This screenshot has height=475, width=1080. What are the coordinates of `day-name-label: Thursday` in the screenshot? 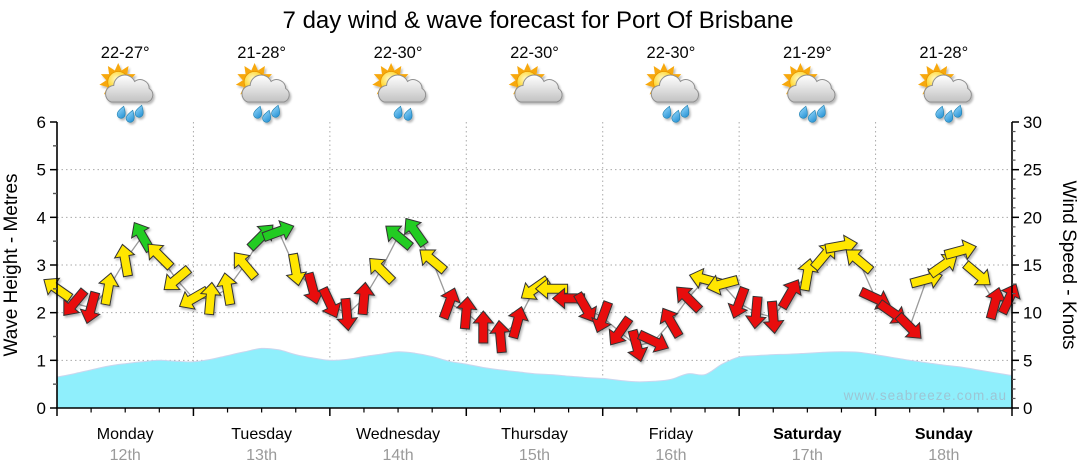 It's located at (534, 434).